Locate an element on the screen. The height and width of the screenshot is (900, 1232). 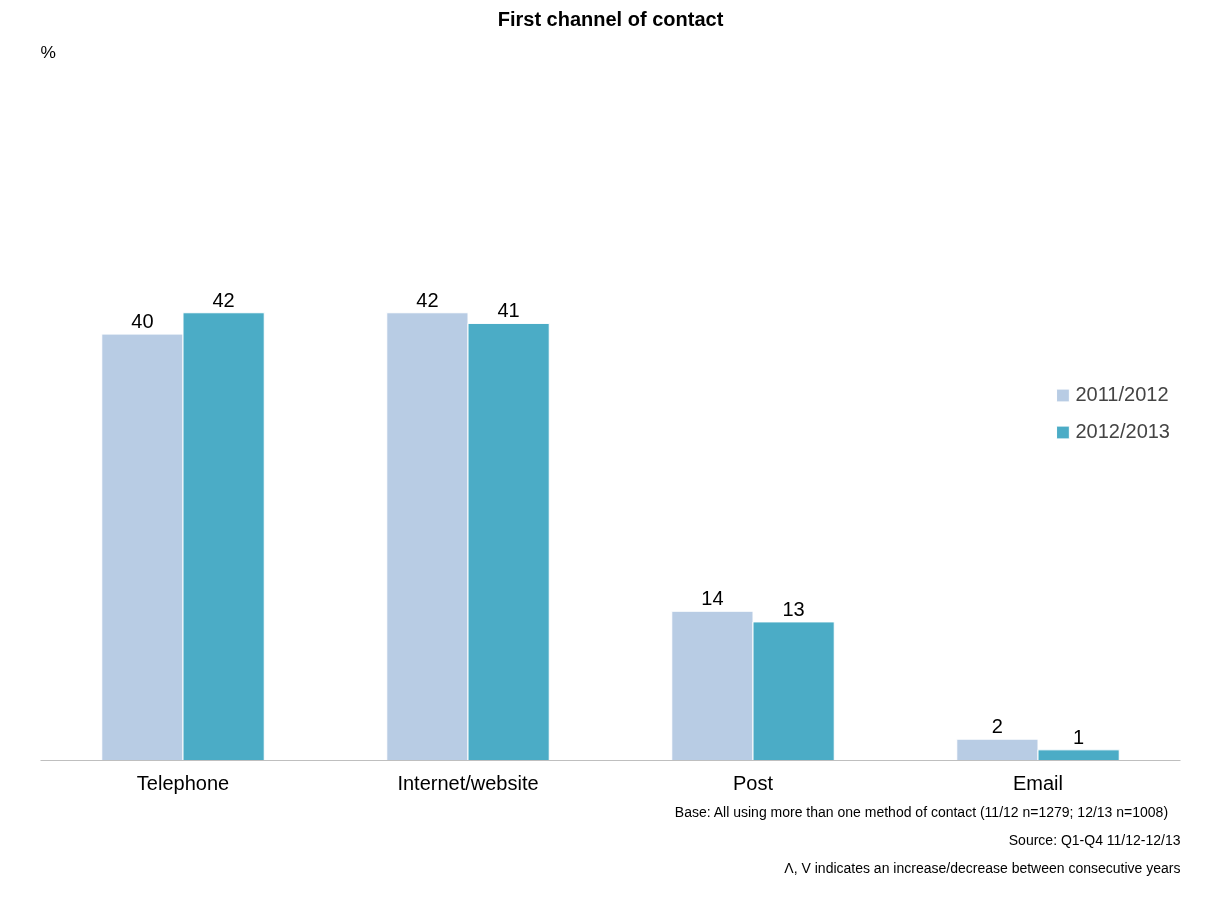
x-tick-label: Telephone is located at coordinates (183, 782).